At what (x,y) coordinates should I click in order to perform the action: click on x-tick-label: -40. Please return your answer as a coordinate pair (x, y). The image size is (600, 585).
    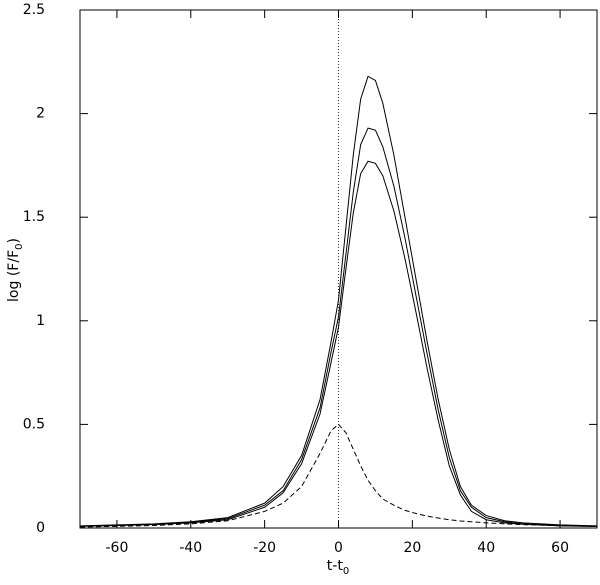
    Looking at the image, I should click on (190, 548).